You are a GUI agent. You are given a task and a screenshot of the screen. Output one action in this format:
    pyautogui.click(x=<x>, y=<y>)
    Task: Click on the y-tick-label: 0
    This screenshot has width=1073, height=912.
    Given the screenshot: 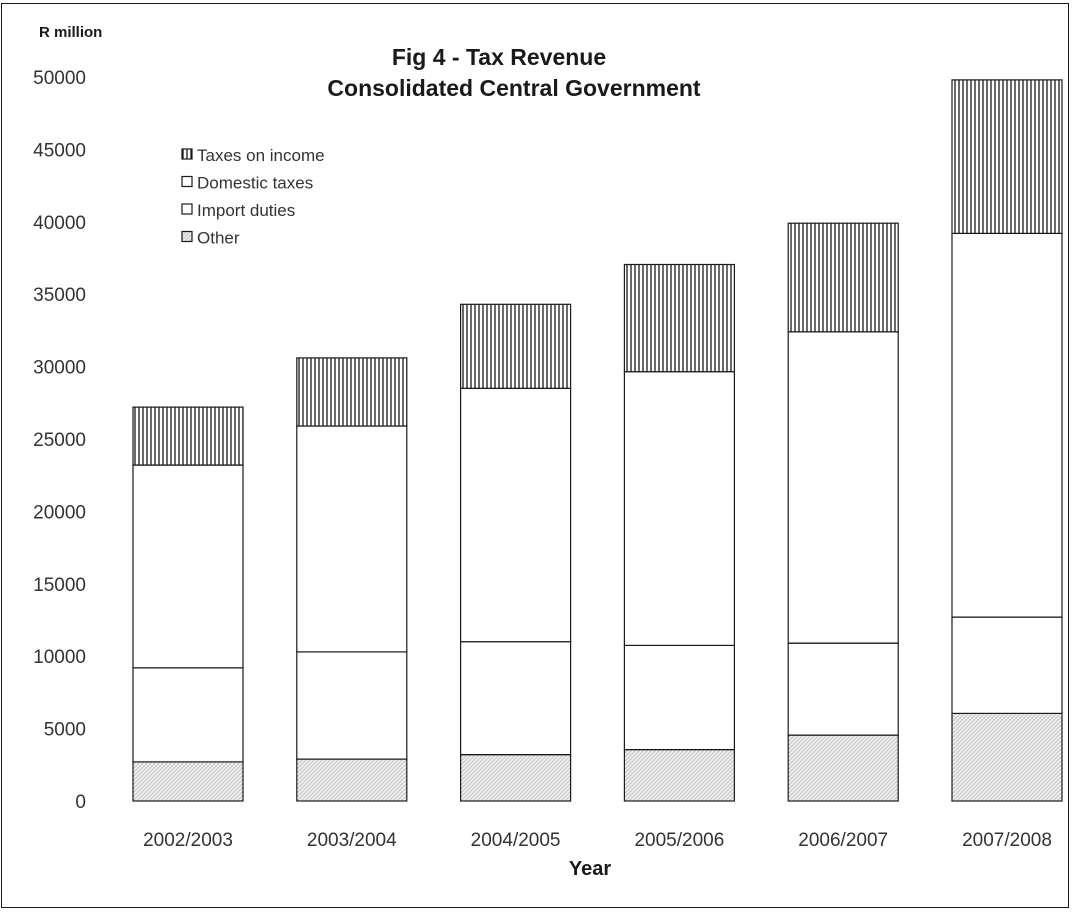 What is the action you would take?
    pyautogui.click(x=80, y=802)
    